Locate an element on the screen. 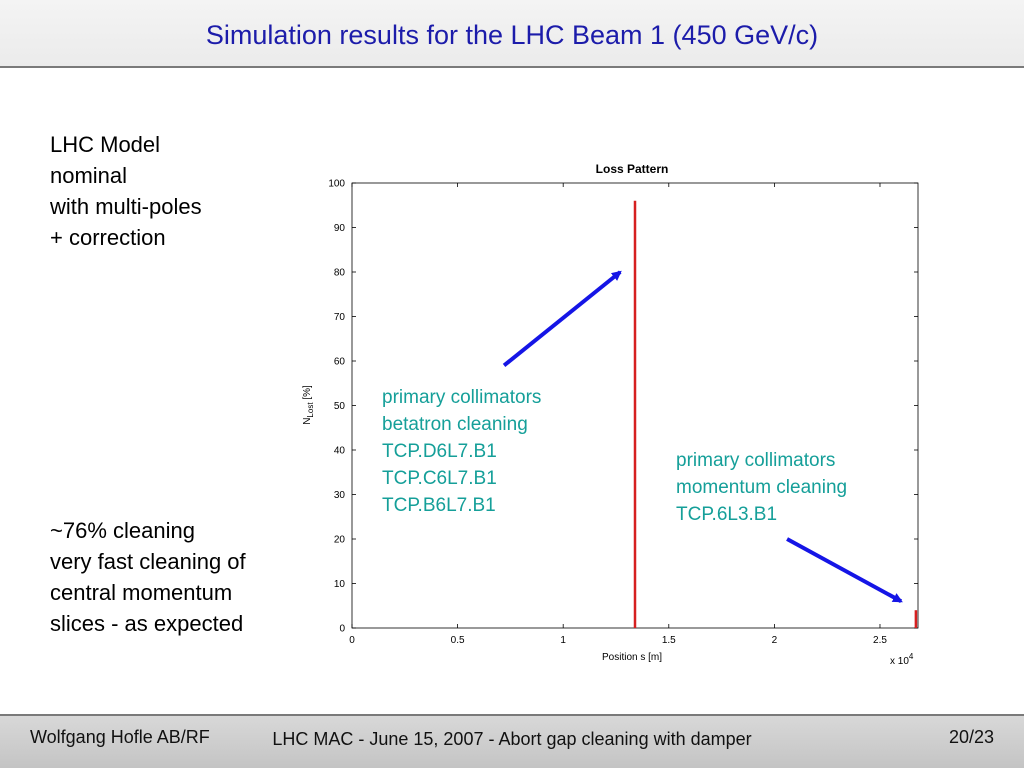  x-axis-multiplier: x 104 is located at coordinates (902, 659).